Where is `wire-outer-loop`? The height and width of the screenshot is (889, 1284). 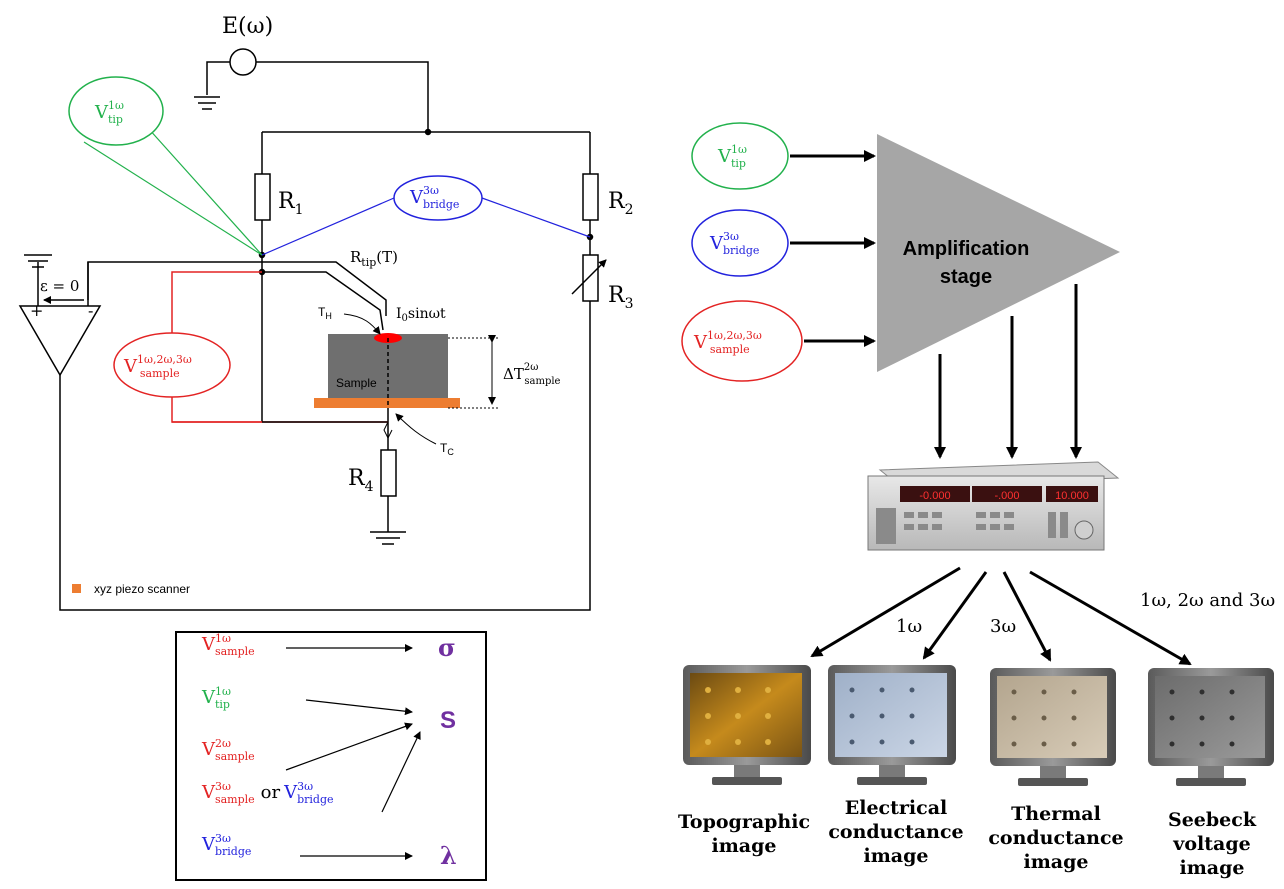
wire-outer-loop is located at coordinates (325, 456).